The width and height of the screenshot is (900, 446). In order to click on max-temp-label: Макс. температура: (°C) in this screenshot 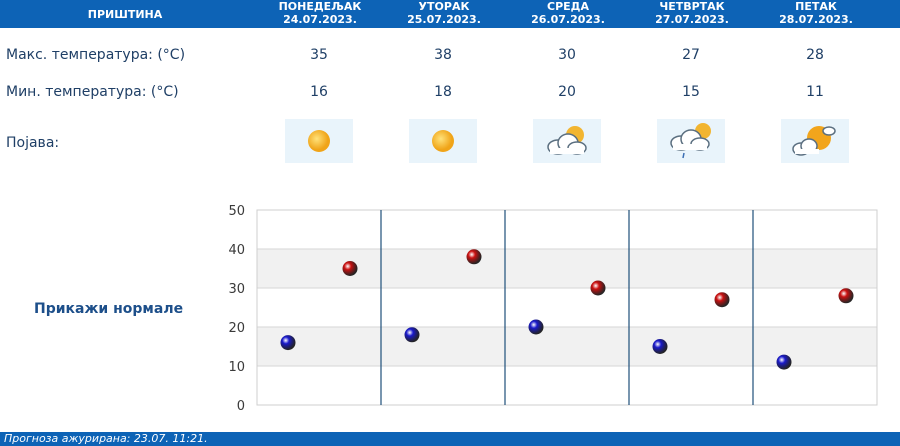, I will do `click(96, 55)`.